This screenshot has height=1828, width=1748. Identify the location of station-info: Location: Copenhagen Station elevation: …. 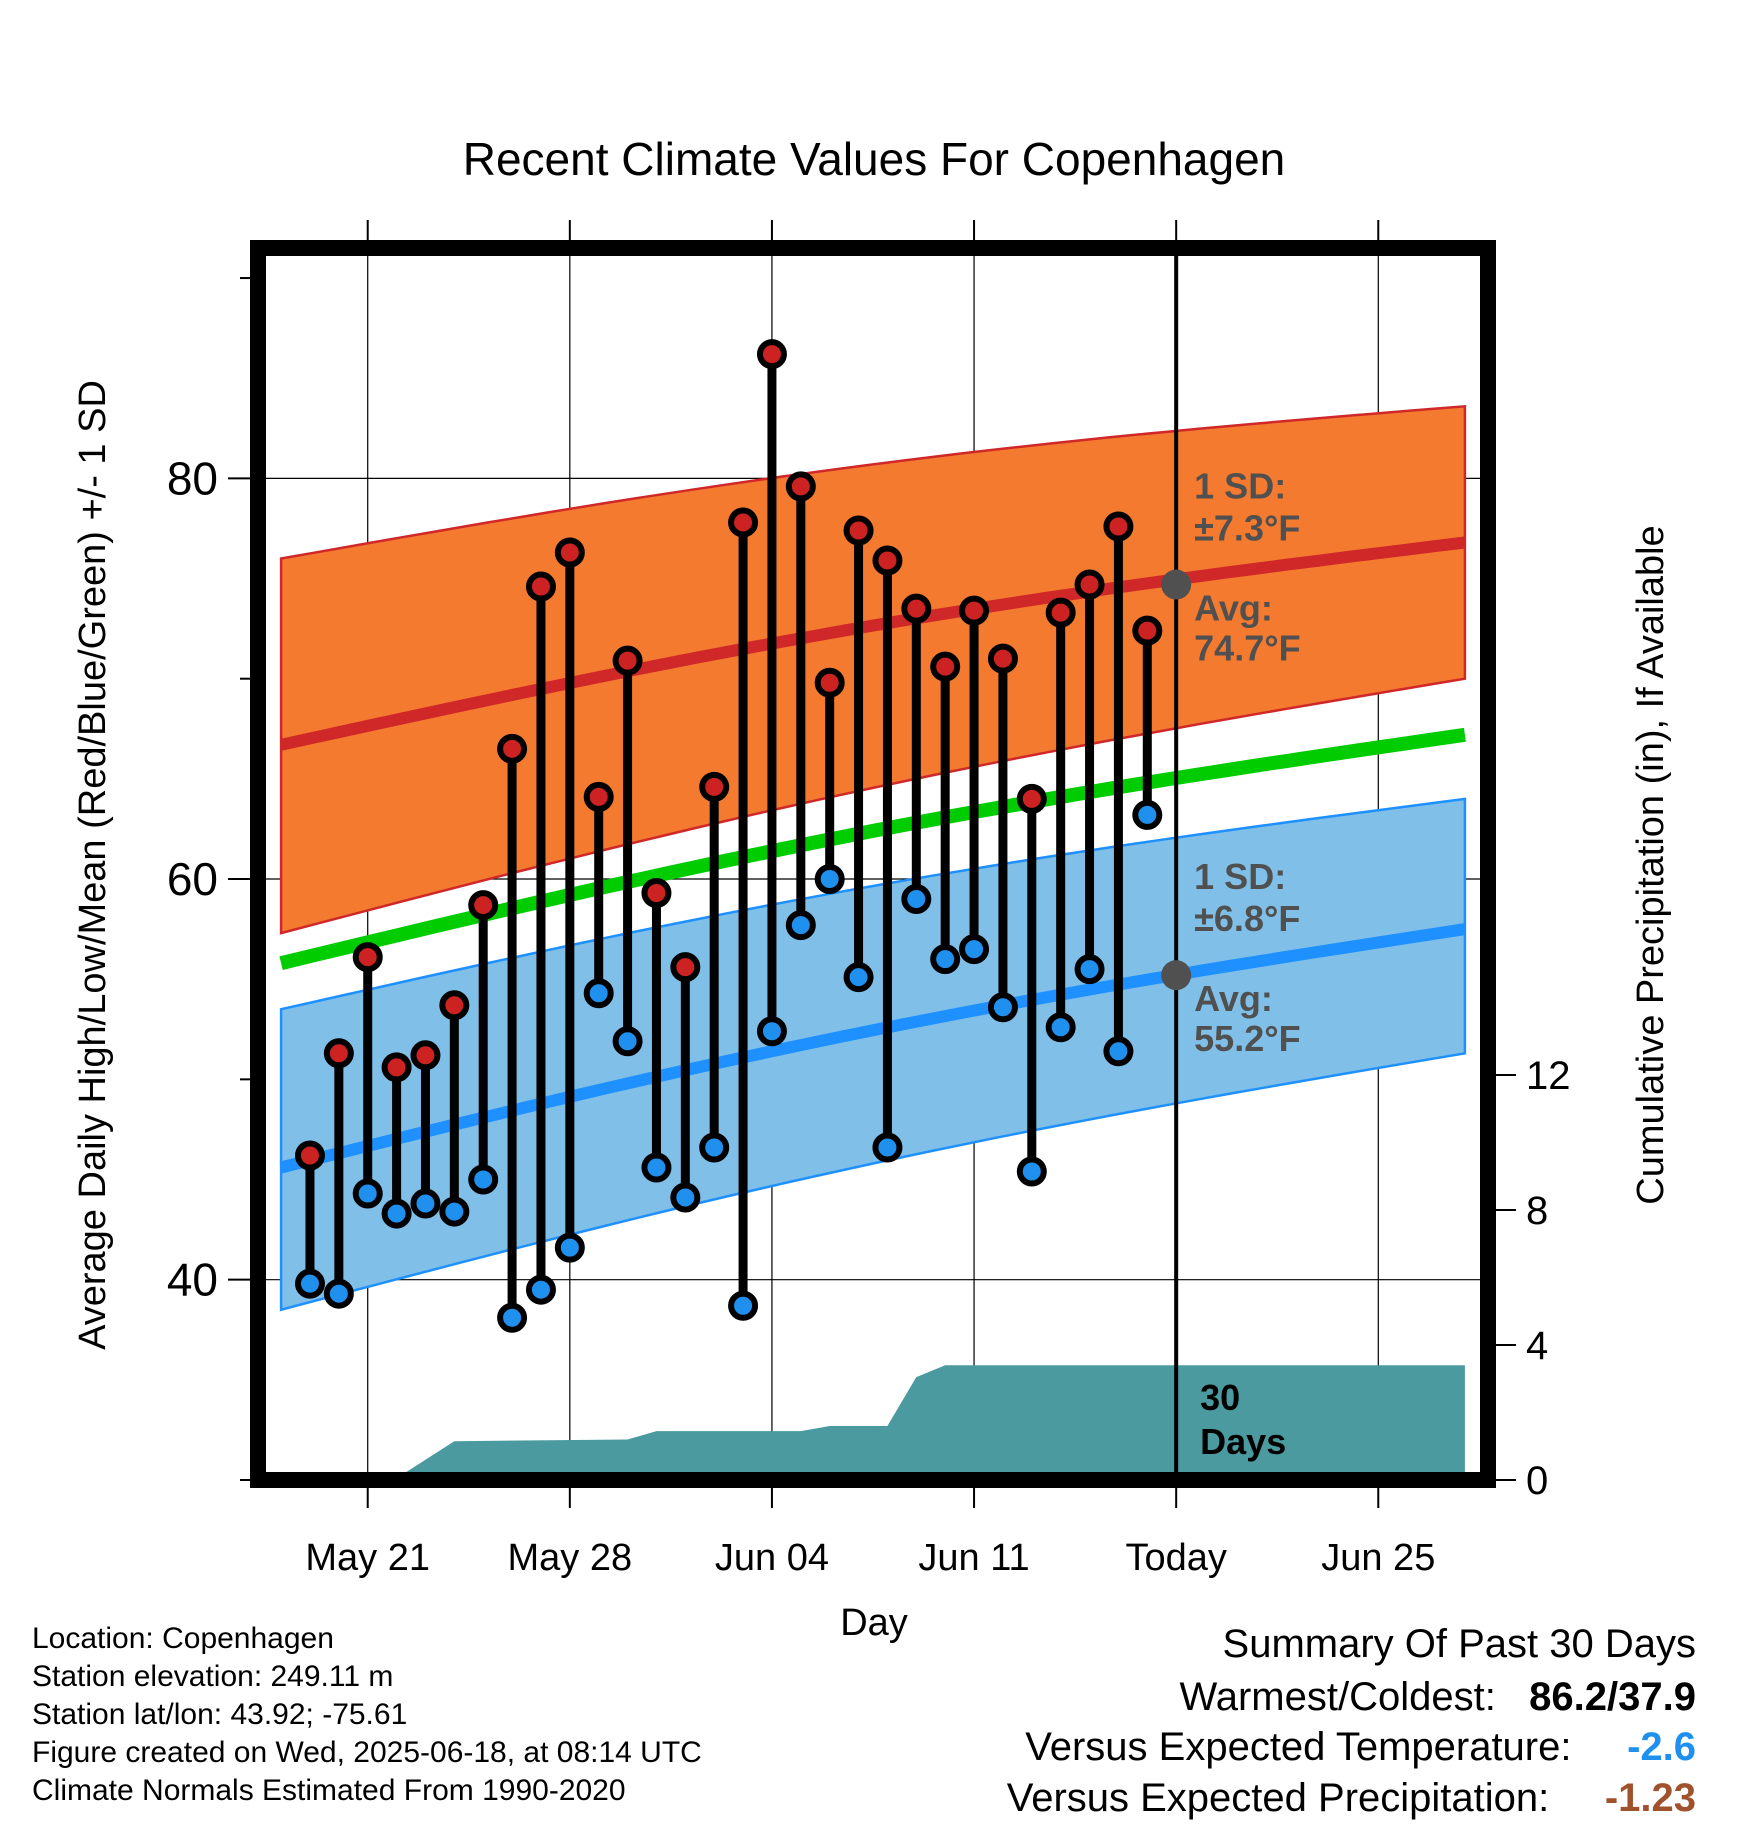
(367, 1715).